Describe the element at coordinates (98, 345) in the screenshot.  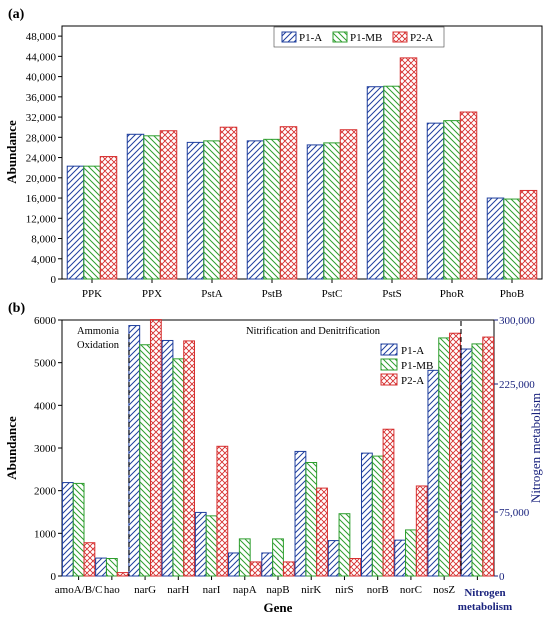
I see `annotation-ammonia-oxidation-line2: Oxidation` at that location.